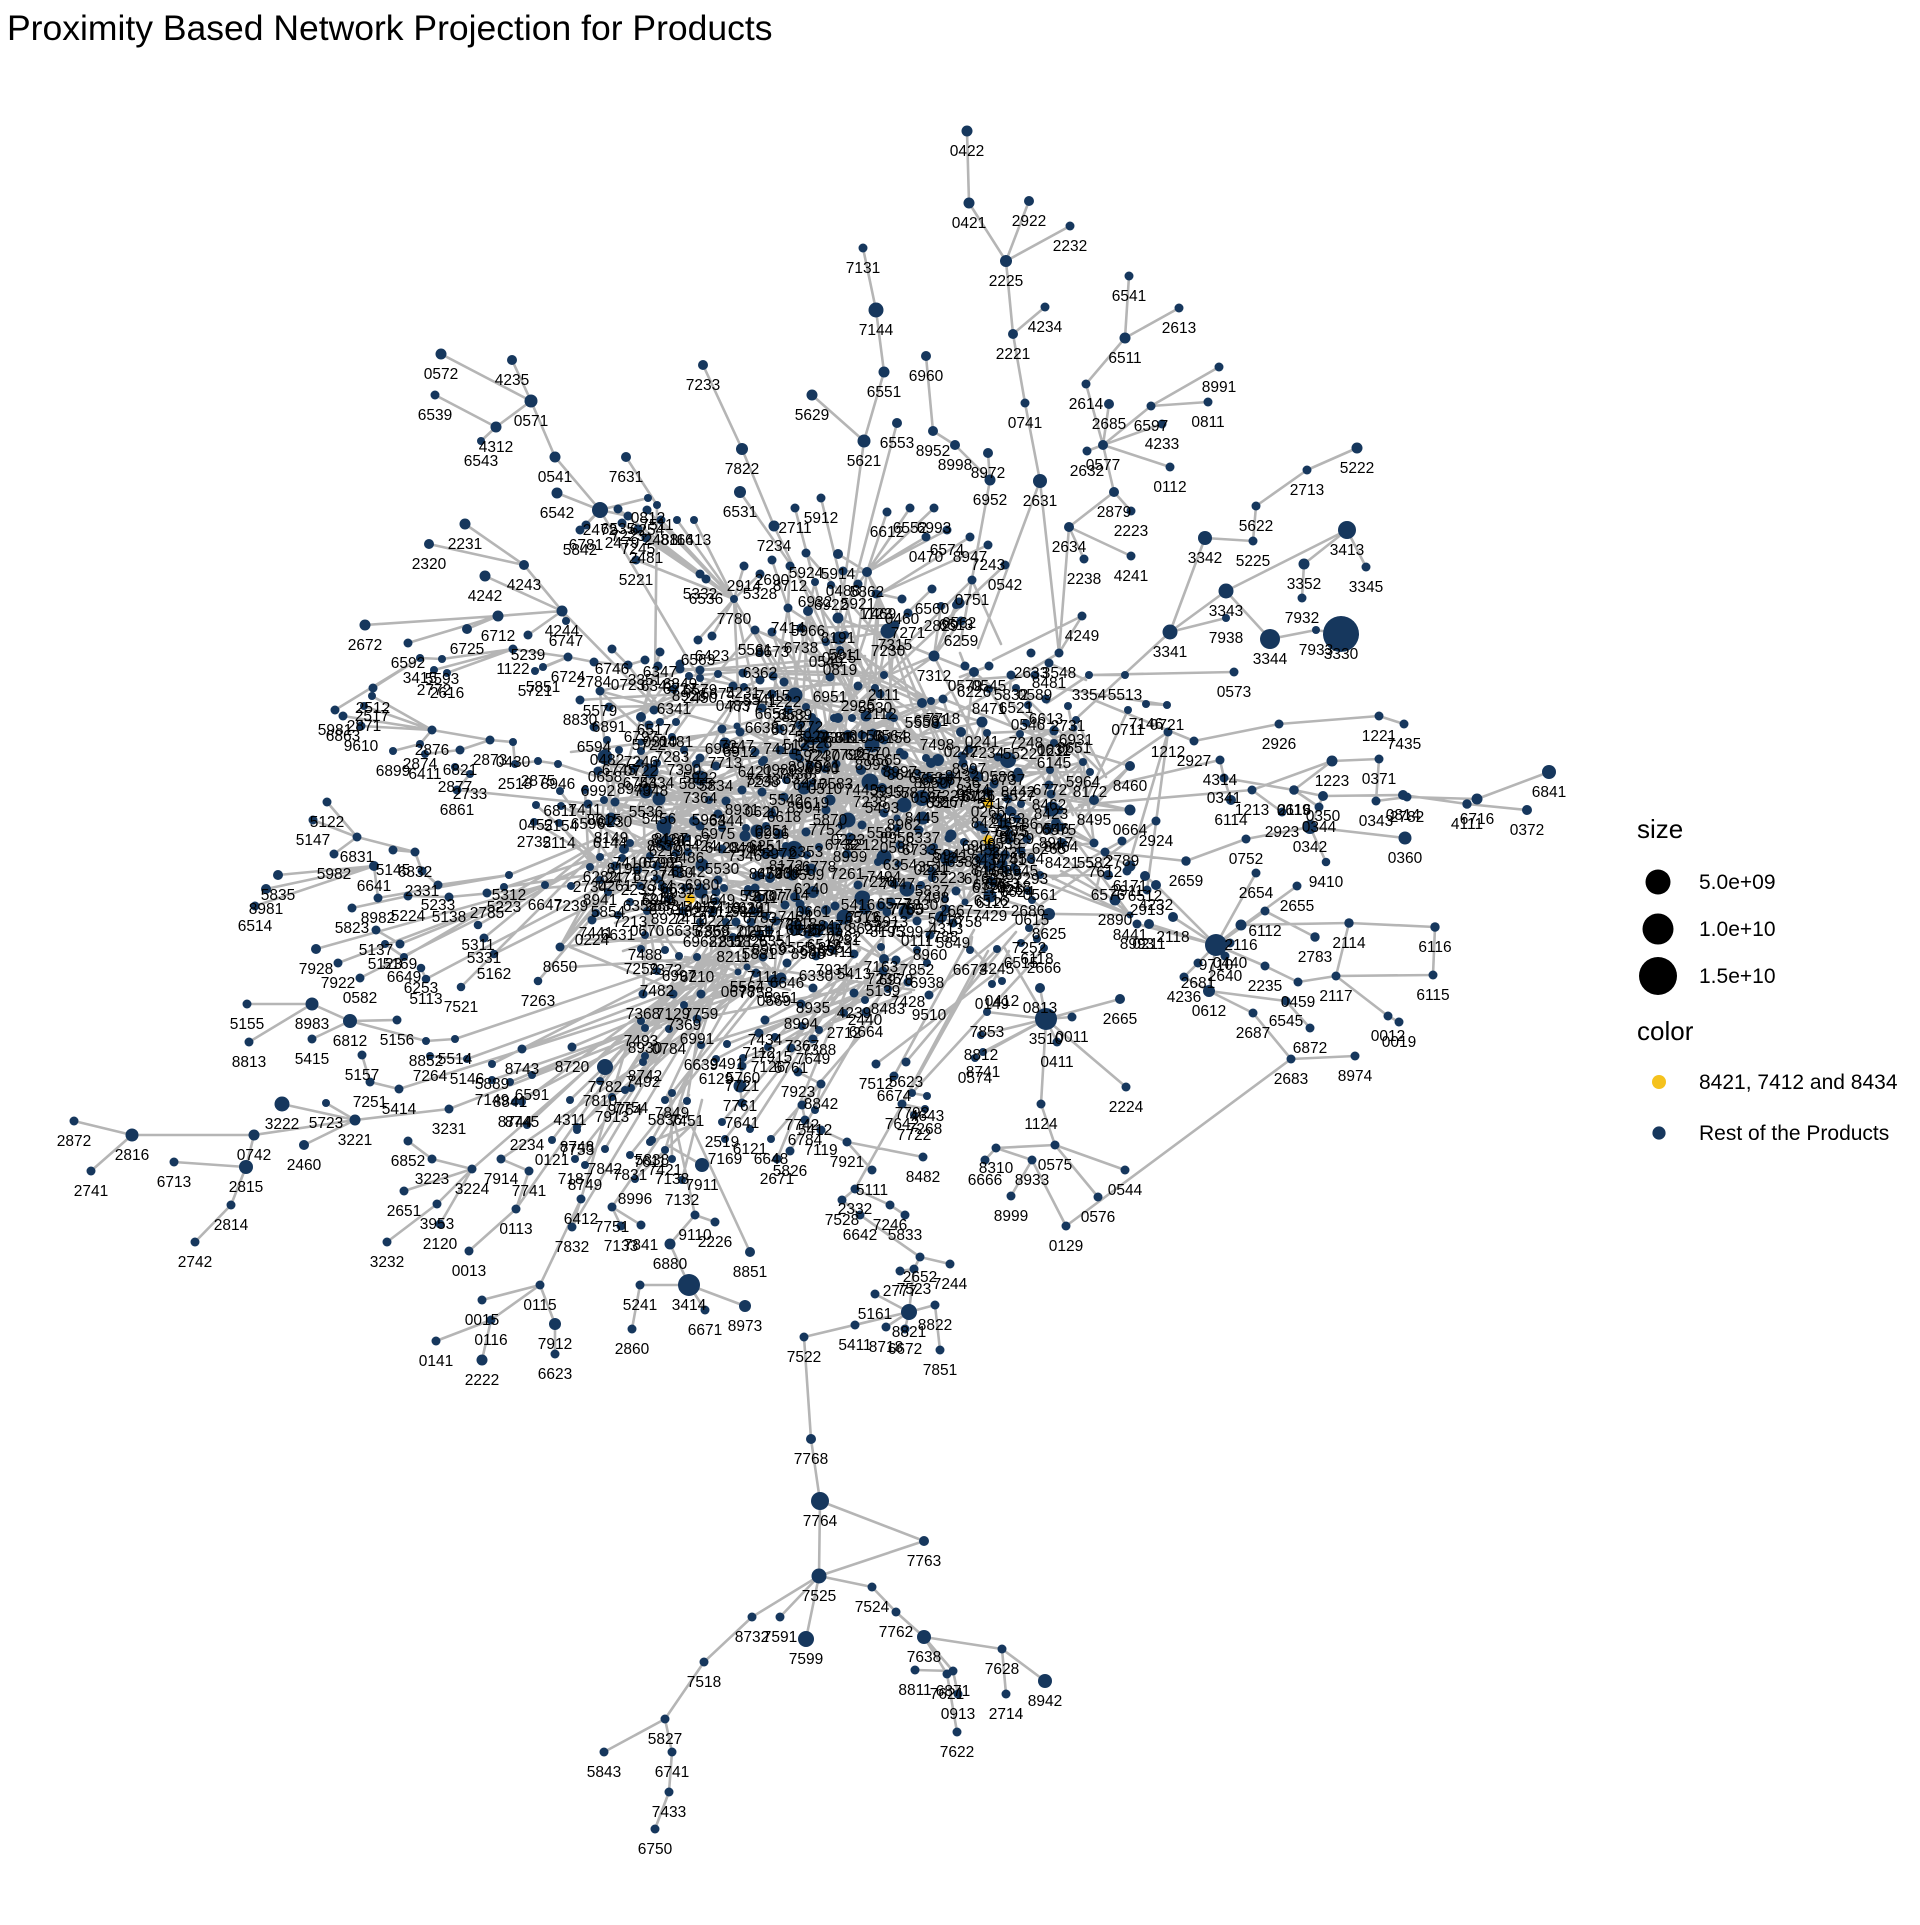  Describe the element at coordinates (716, 1079) in the screenshot. I see `svg-text: 6129` at that location.